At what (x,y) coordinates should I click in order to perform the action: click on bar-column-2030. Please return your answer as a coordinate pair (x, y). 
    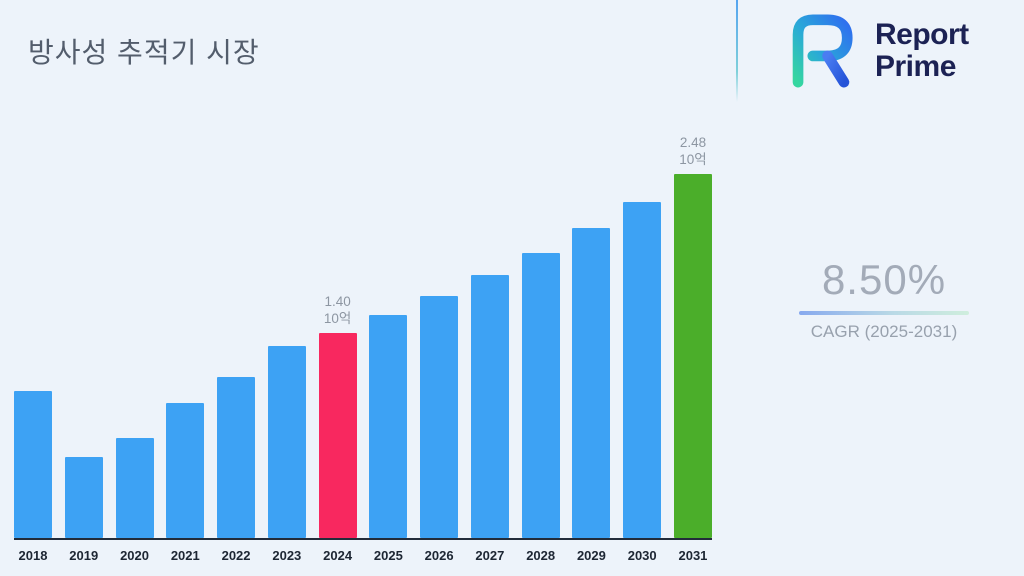
    Looking at the image, I should click on (642, 370).